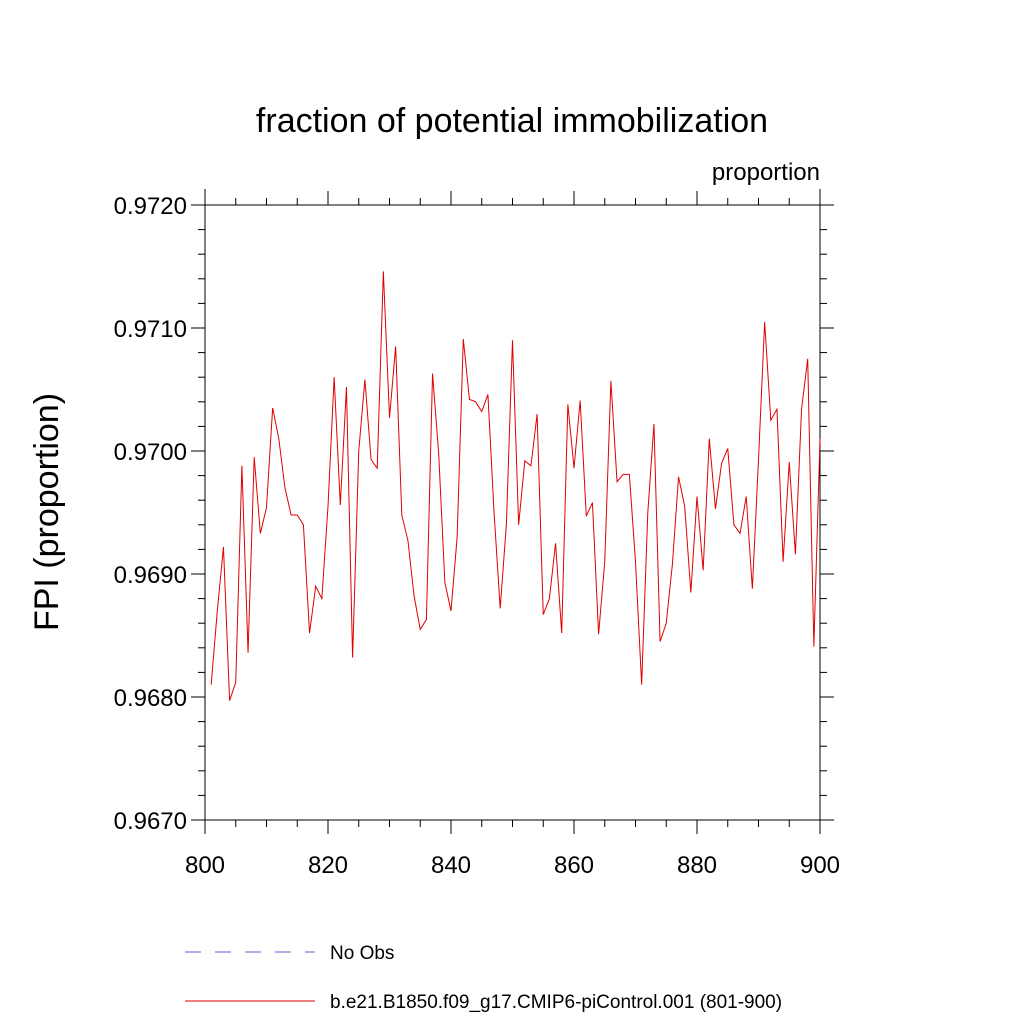 This screenshot has width=1024, height=1024. What do you see at coordinates (150, 698) in the screenshot?
I see `y-tick-label: 0.9680` at bounding box center [150, 698].